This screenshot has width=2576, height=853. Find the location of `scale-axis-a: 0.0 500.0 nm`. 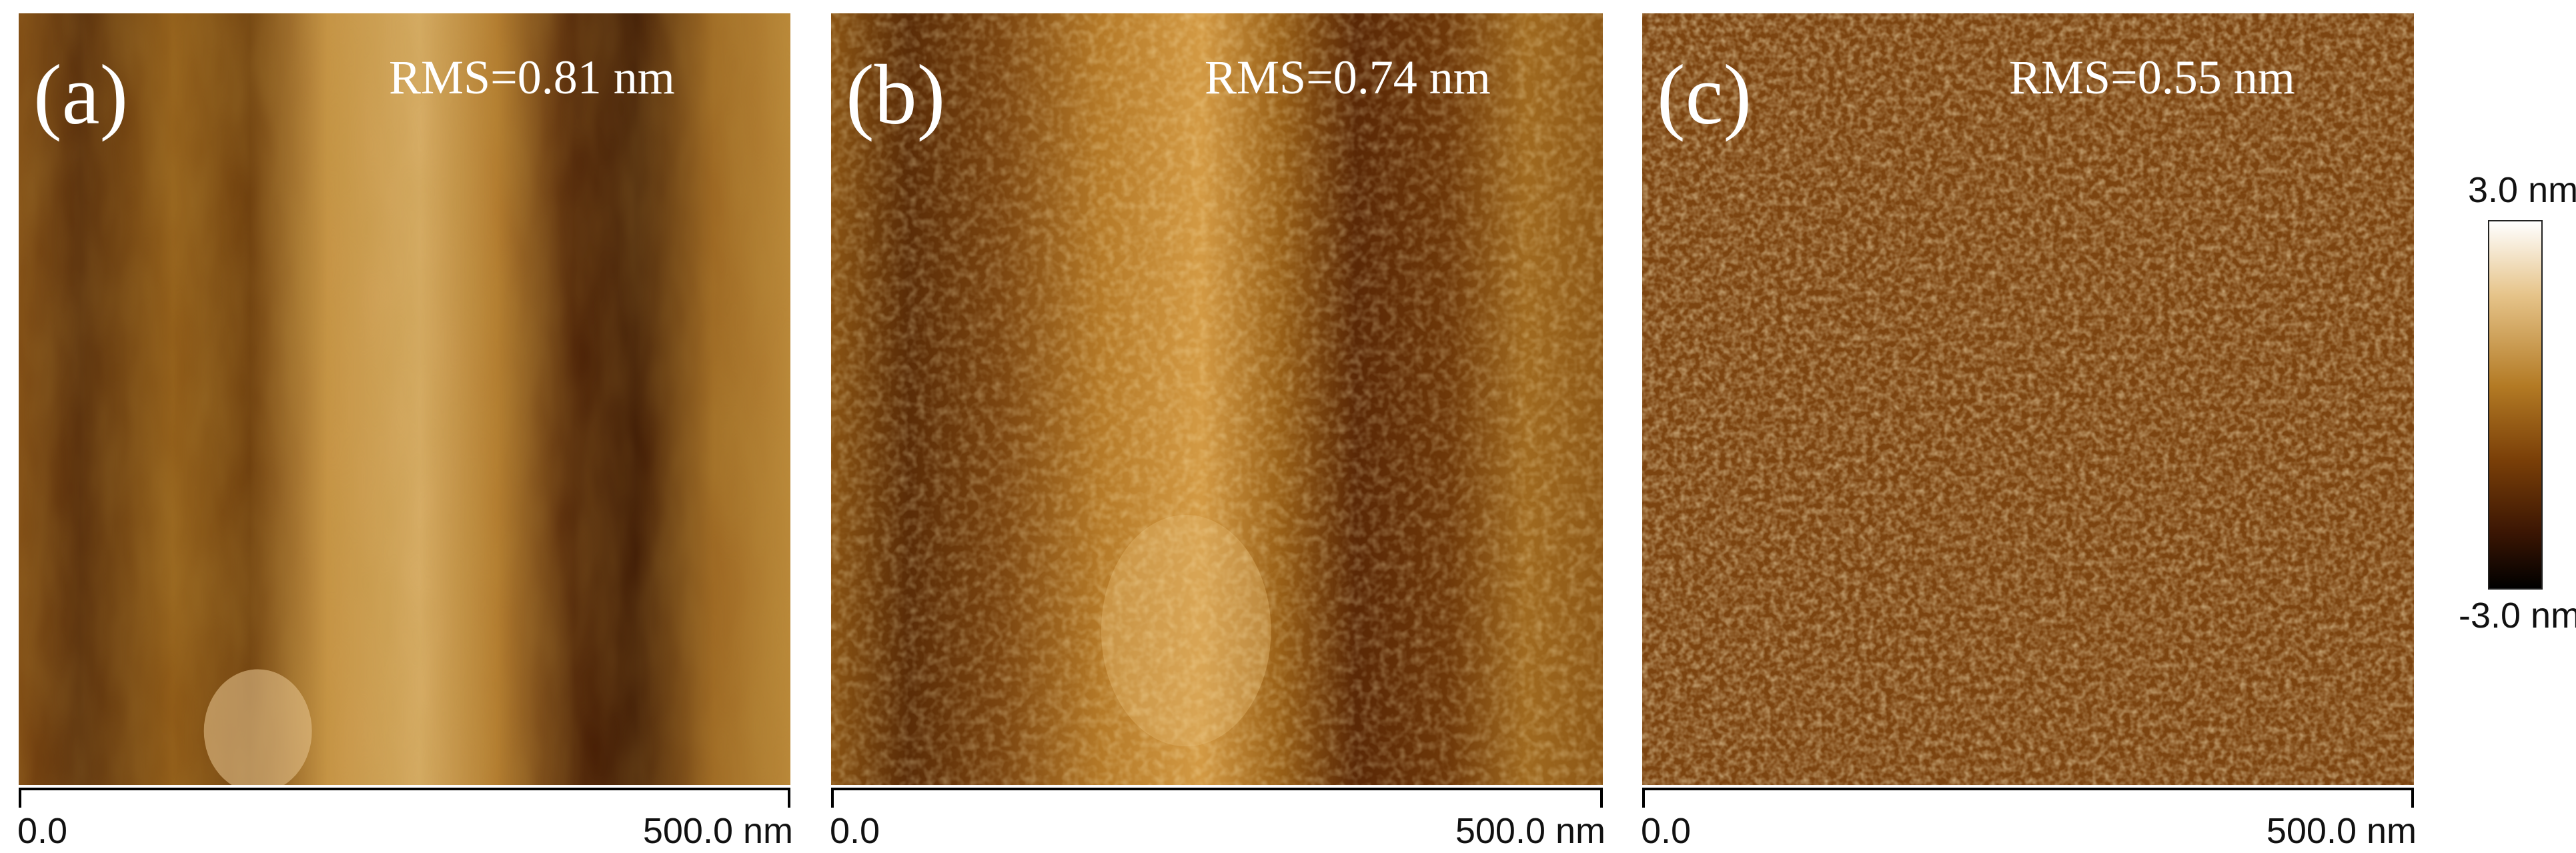

scale-axis-a: 0.0 500.0 nm is located at coordinates (405, 819).